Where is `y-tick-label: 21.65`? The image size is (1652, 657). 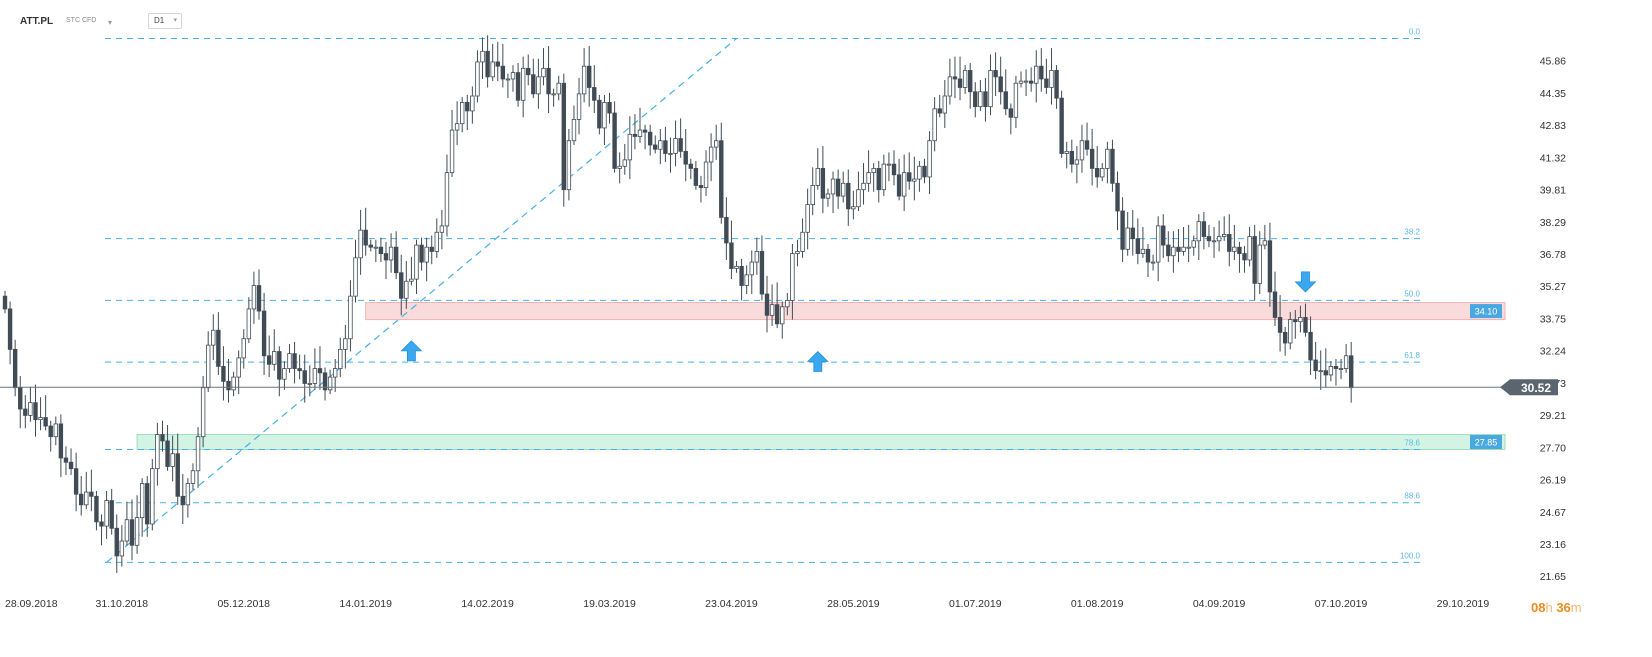
y-tick-label: 21.65 is located at coordinates (1553, 577).